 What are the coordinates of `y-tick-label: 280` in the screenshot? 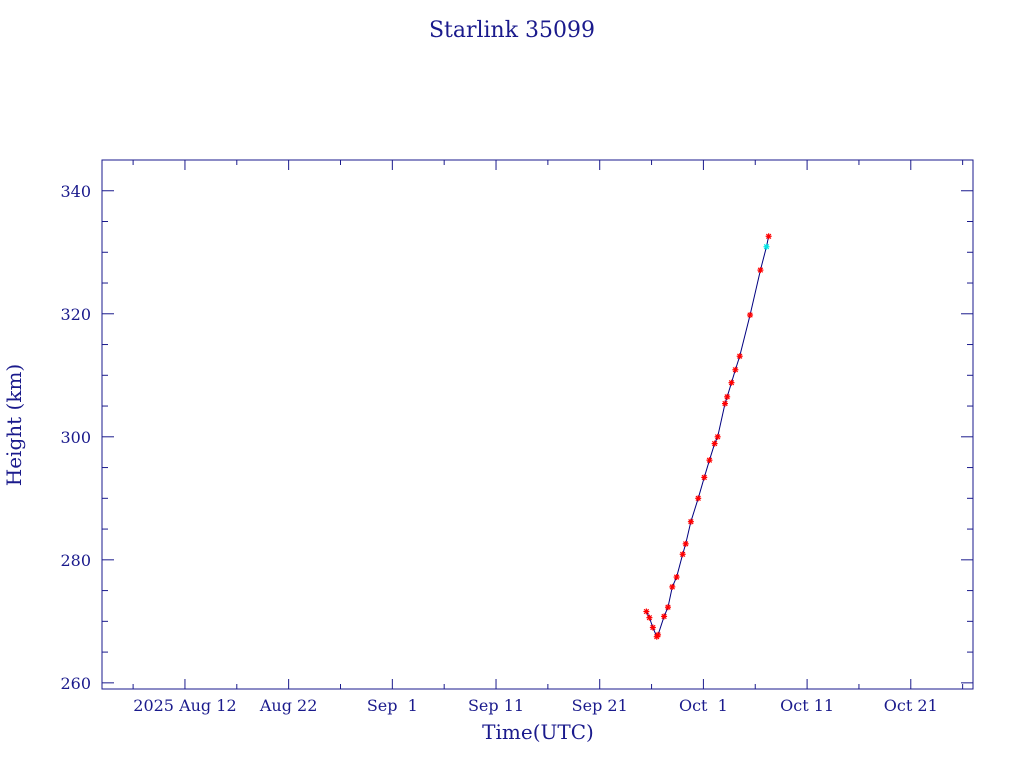 It's located at (75, 560).